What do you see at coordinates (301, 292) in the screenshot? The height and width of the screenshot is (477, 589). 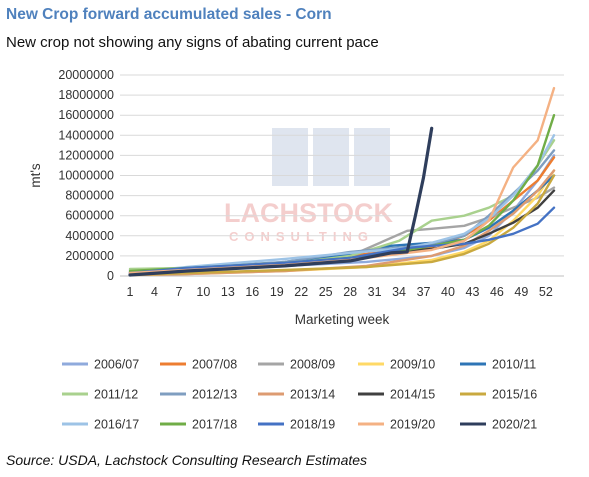 I see `x-tick-label: 22` at bounding box center [301, 292].